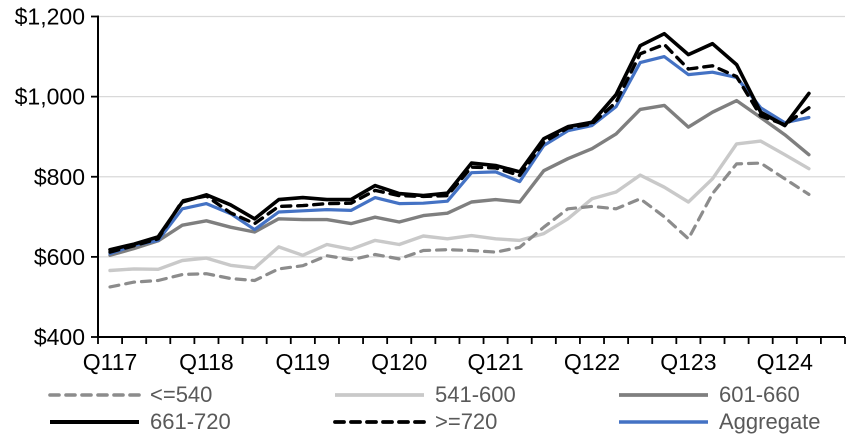 This screenshot has height=441, width=852. I want to click on legend-item-541-600: 541-600, so click(424, 394).